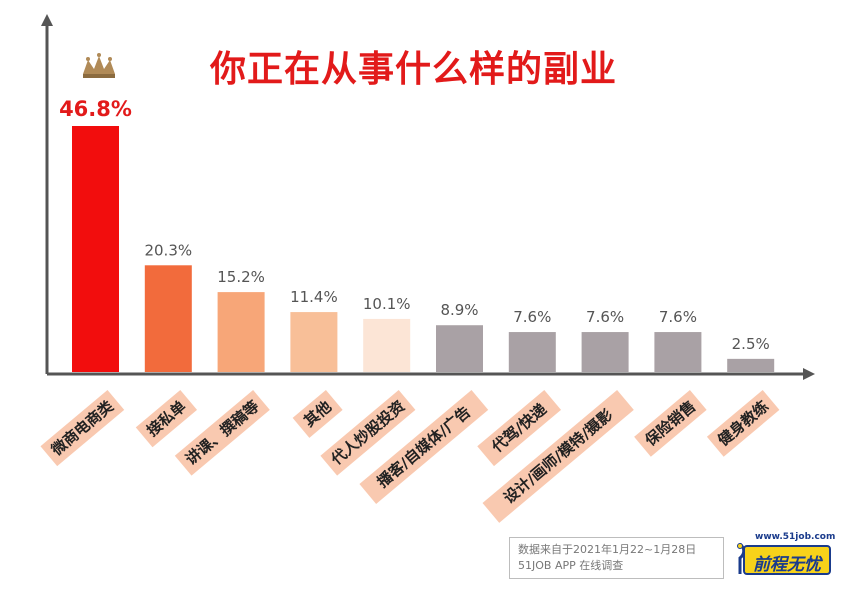 The width and height of the screenshot is (859, 601). What do you see at coordinates (99, 65) in the screenshot?
I see `crown-icon` at bounding box center [99, 65].